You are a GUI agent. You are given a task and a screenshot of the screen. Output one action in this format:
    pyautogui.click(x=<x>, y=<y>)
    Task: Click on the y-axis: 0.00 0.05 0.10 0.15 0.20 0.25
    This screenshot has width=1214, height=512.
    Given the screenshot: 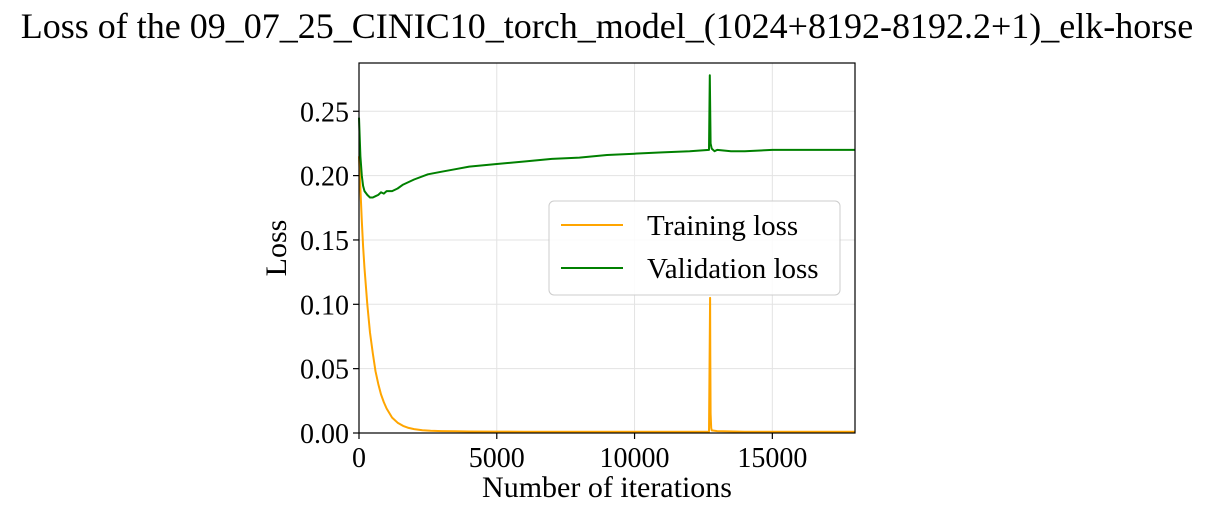 What is the action you would take?
    pyautogui.click(x=329, y=273)
    